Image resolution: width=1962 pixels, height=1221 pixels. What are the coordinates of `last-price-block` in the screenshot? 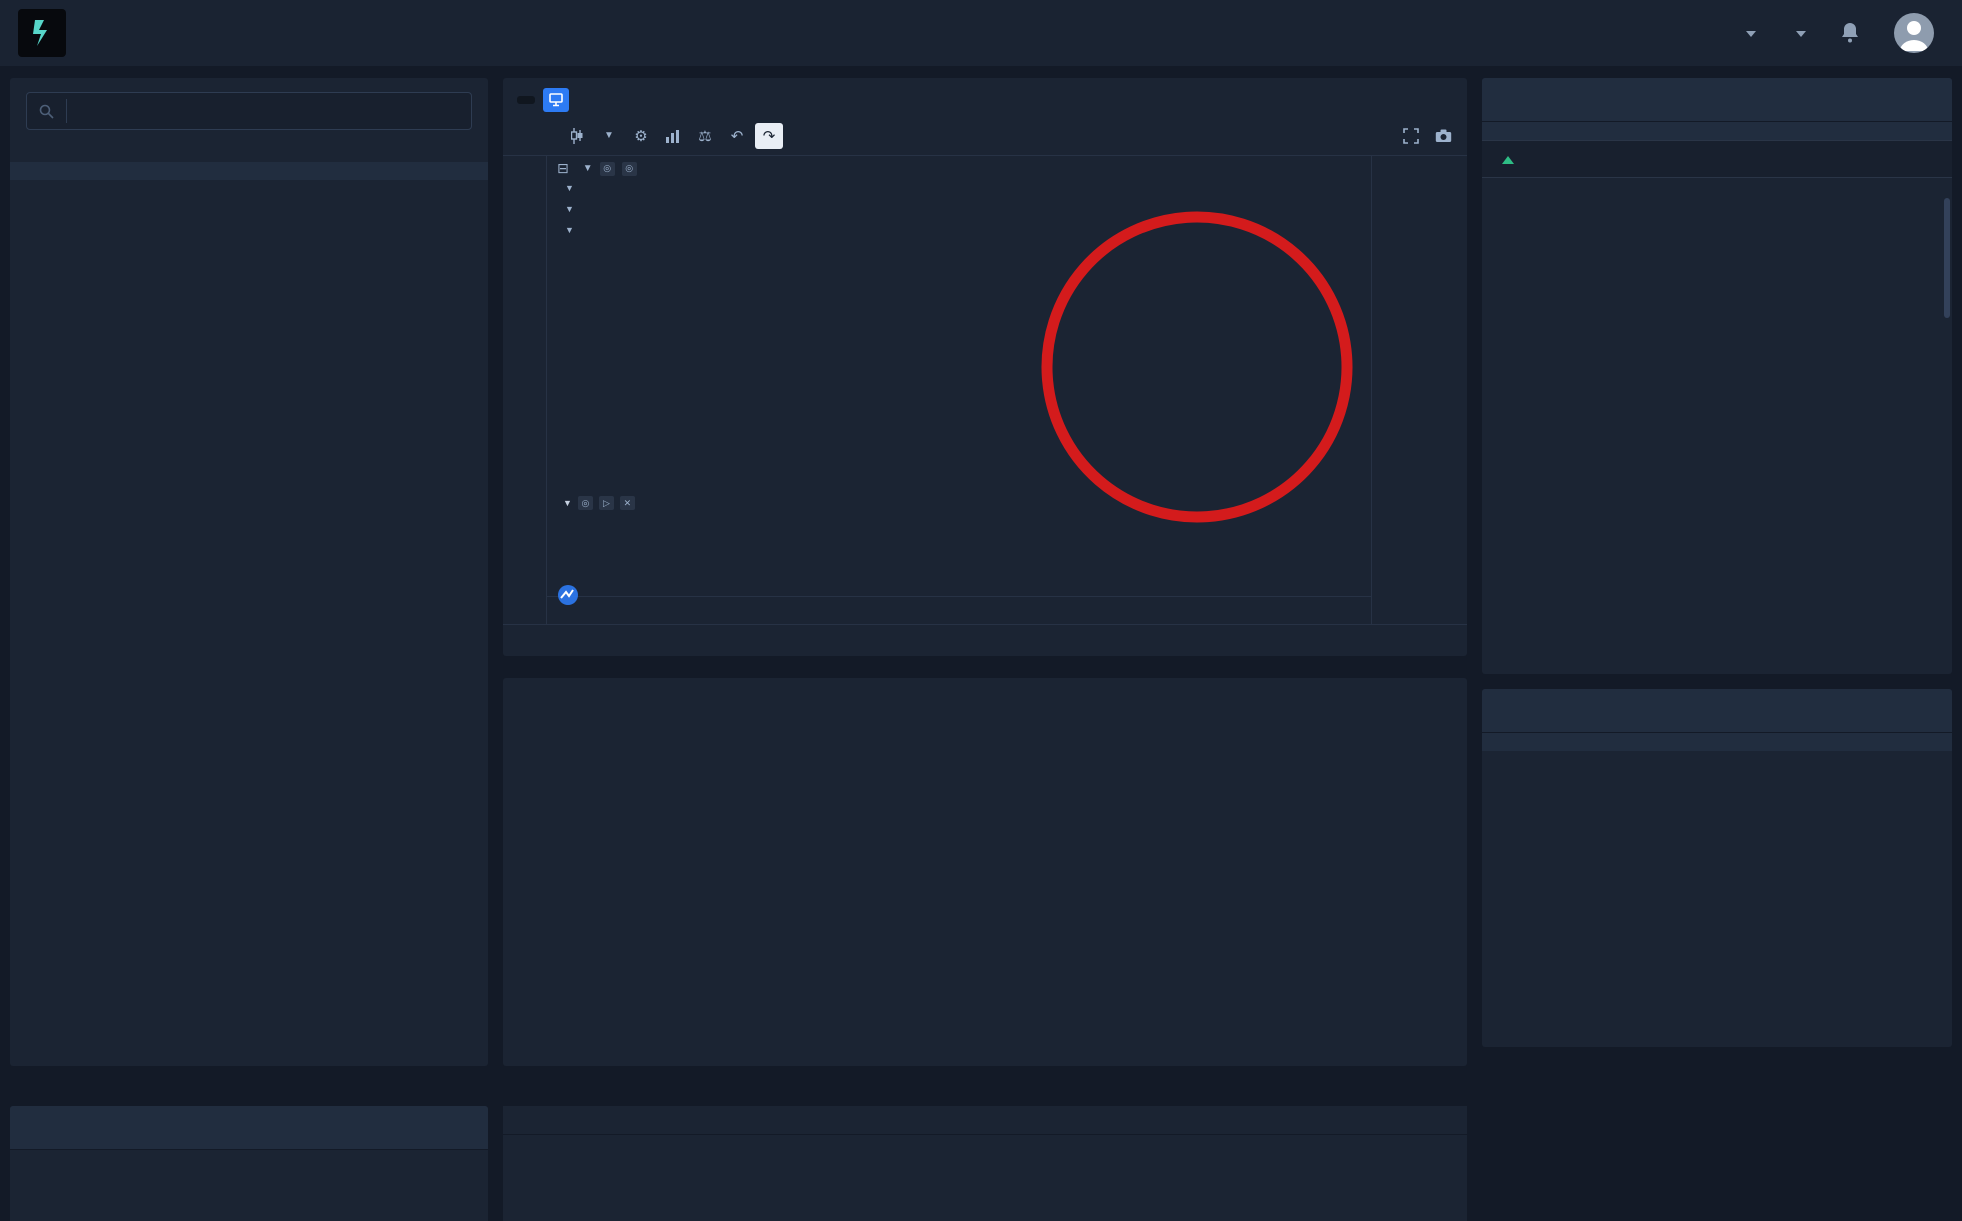 It's located at (1717, 159).